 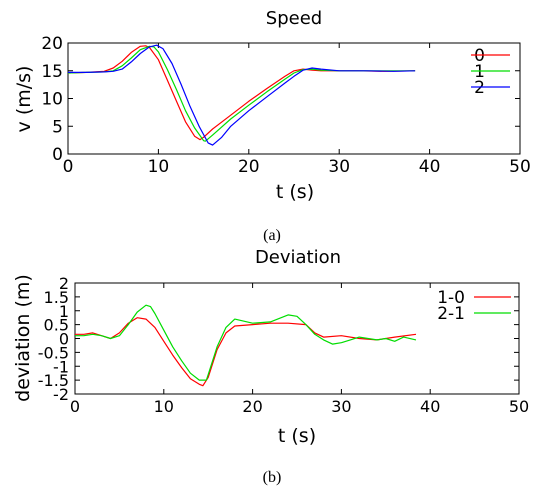 What do you see at coordinates (68, 167) in the screenshot?
I see `speed-x-tick-label: 0` at bounding box center [68, 167].